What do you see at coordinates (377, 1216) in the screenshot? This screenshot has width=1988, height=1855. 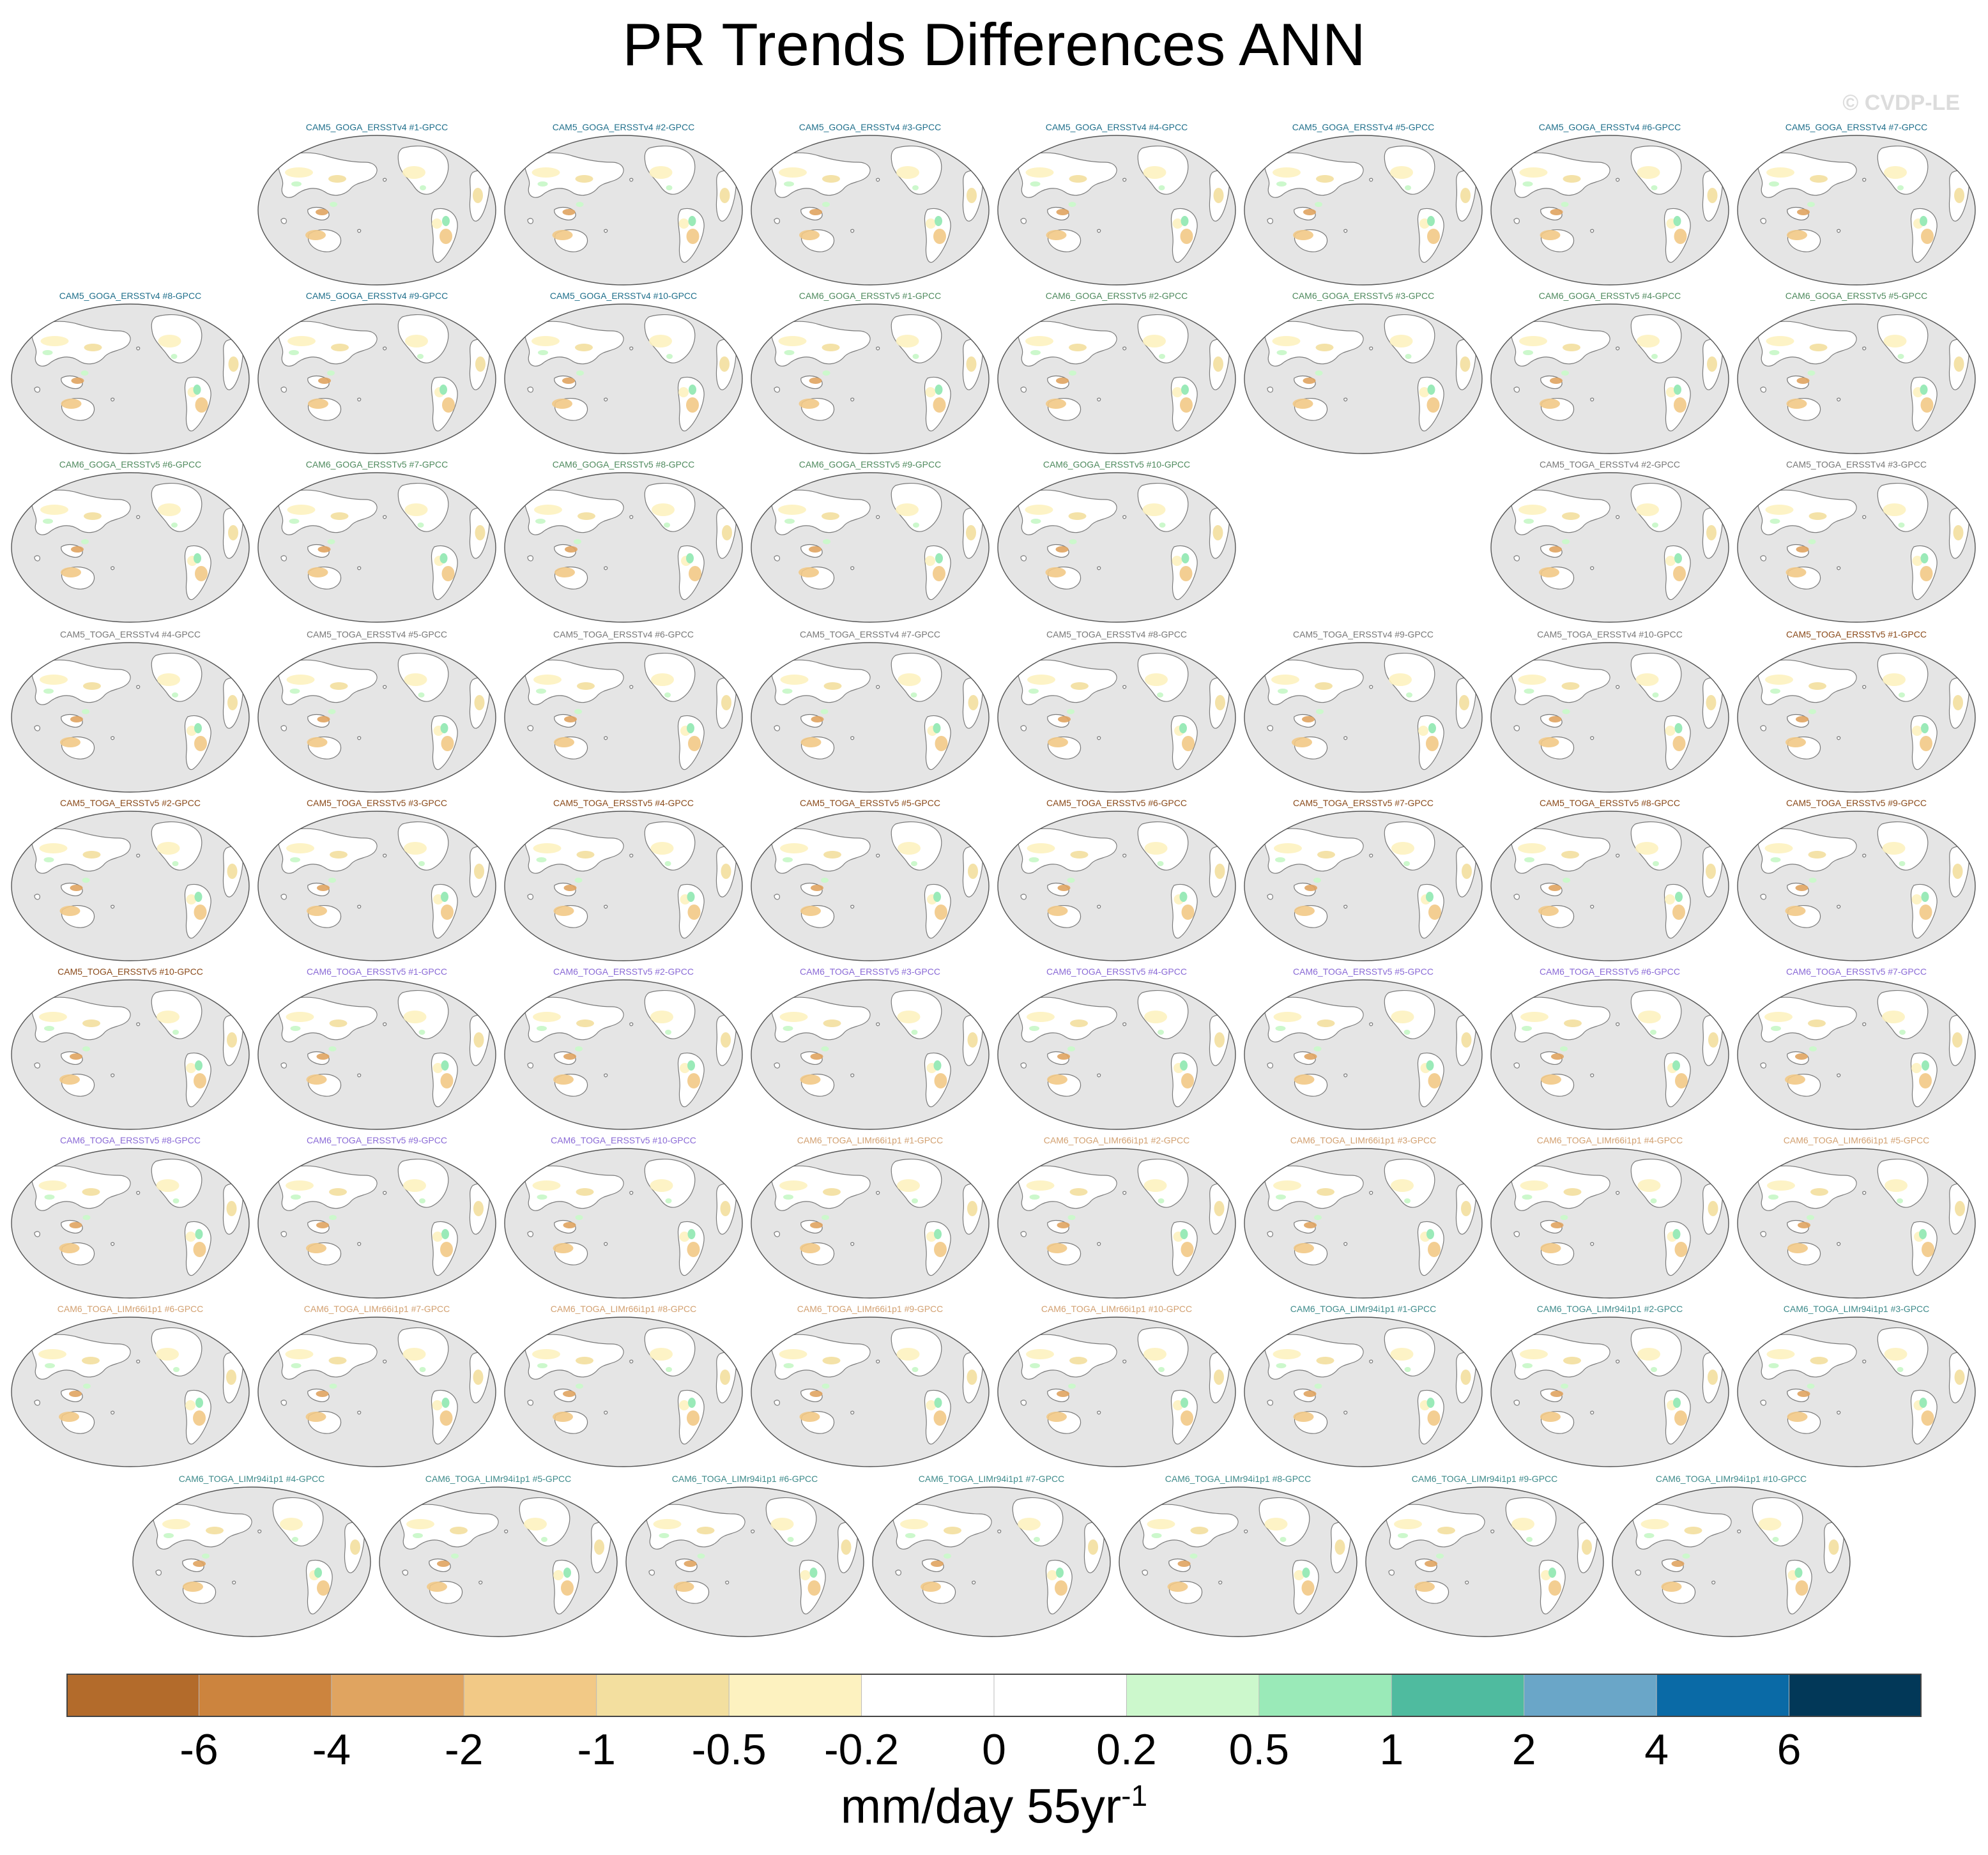 I see `map-panel: CAM6_TOGA_ERSSTv5 #9-GPCC` at bounding box center [377, 1216].